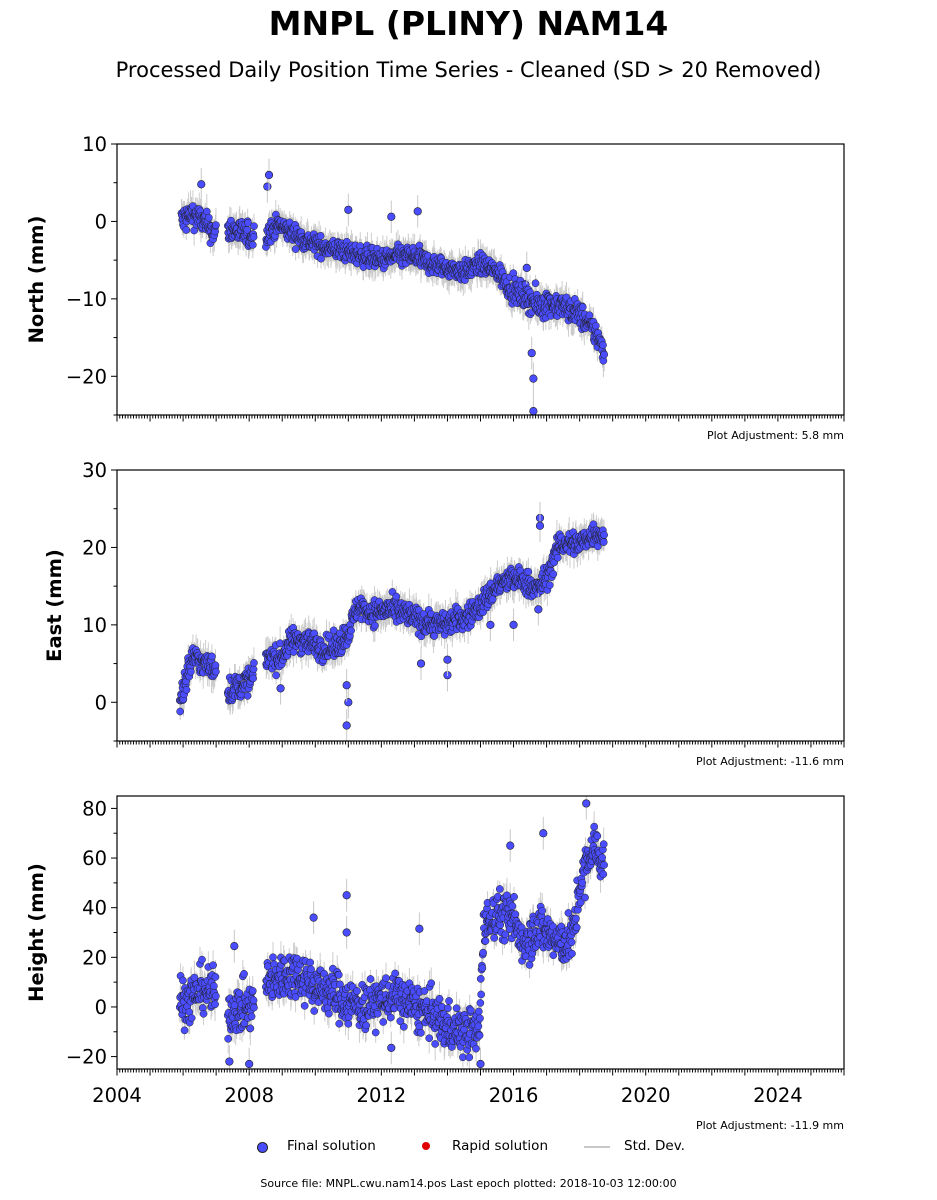  What do you see at coordinates (54, 605) in the screenshot?
I see `y-axis-label: East (mm)` at bounding box center [54, 605].